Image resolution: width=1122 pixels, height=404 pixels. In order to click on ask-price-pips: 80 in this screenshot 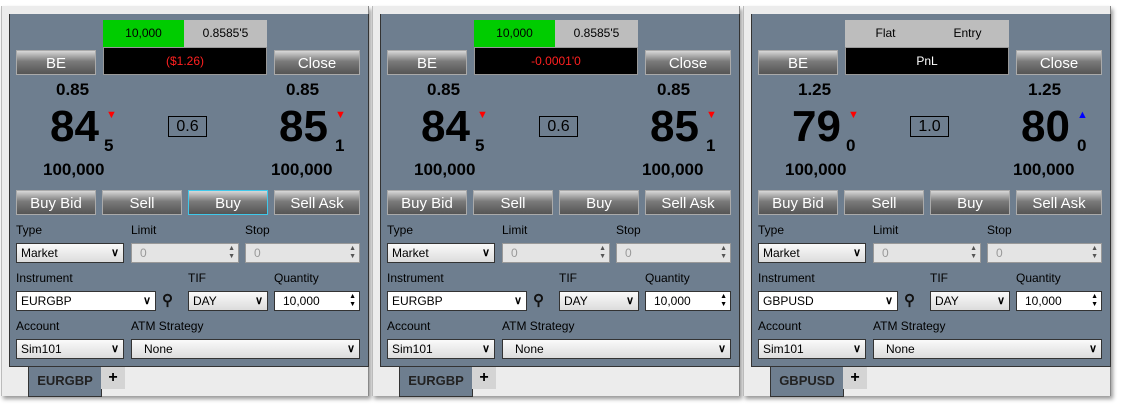, I will do `click(1045, 126)`.